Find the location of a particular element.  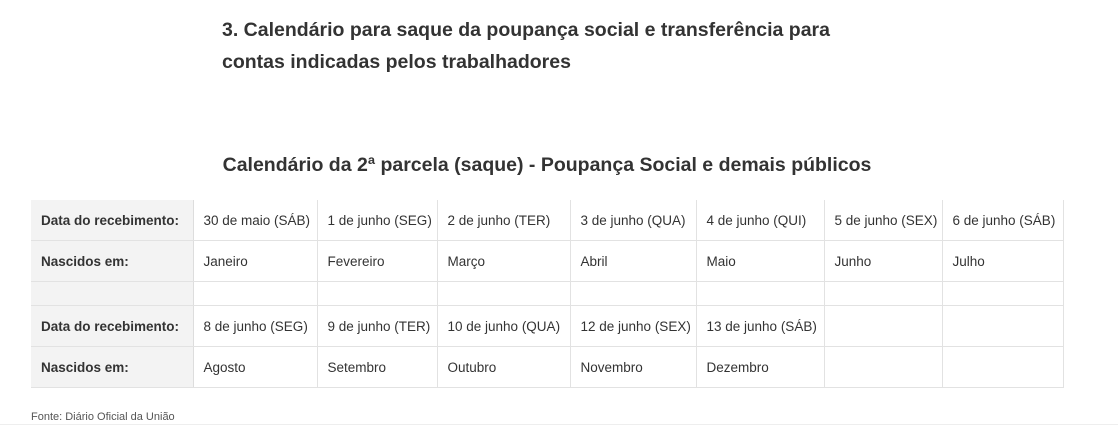

cell: Março is located at coordinates (504, 261).